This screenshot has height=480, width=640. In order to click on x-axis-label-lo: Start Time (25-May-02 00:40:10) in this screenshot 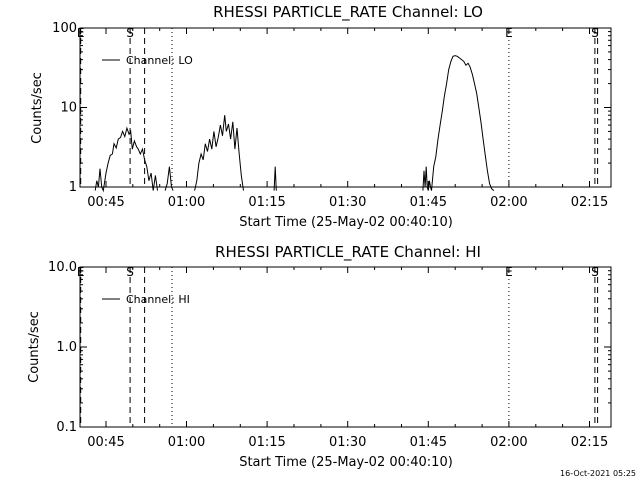, I will do `click(346, 222)`.